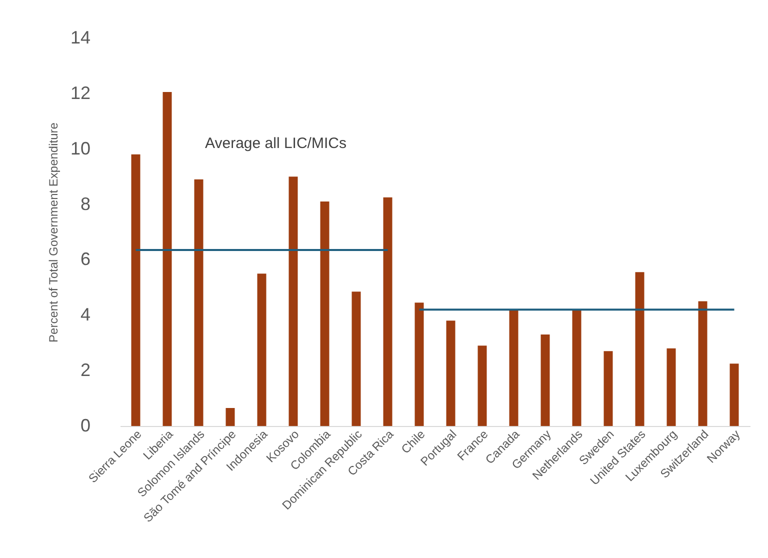  What do you see at coordinates (85, 259) in the screenshot?
I see `y-tick-label: 6` at bounding box center [85, 259].